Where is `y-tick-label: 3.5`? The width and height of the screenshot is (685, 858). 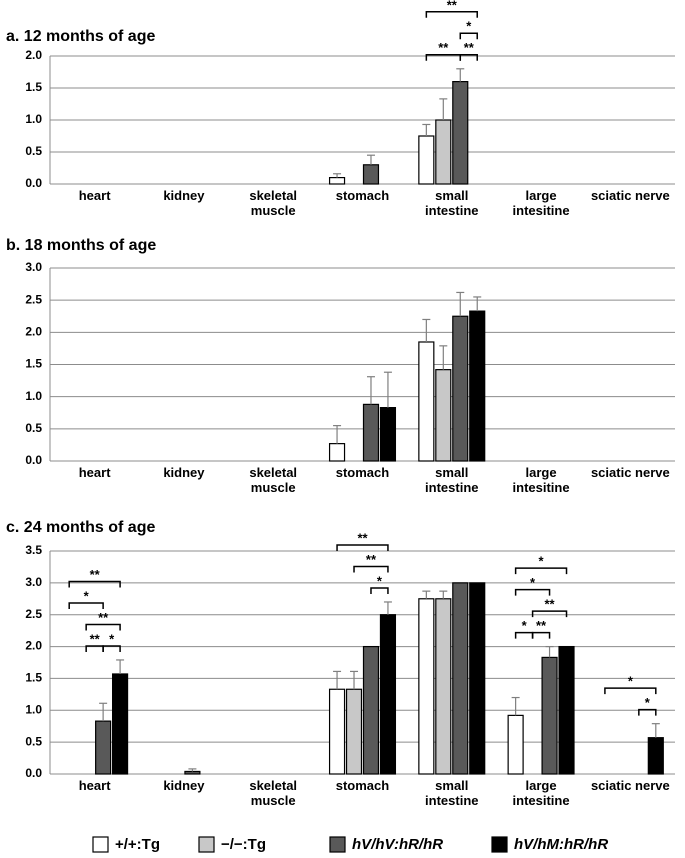 y-tick-label: 3.5 is located at coordinates (33, 550).